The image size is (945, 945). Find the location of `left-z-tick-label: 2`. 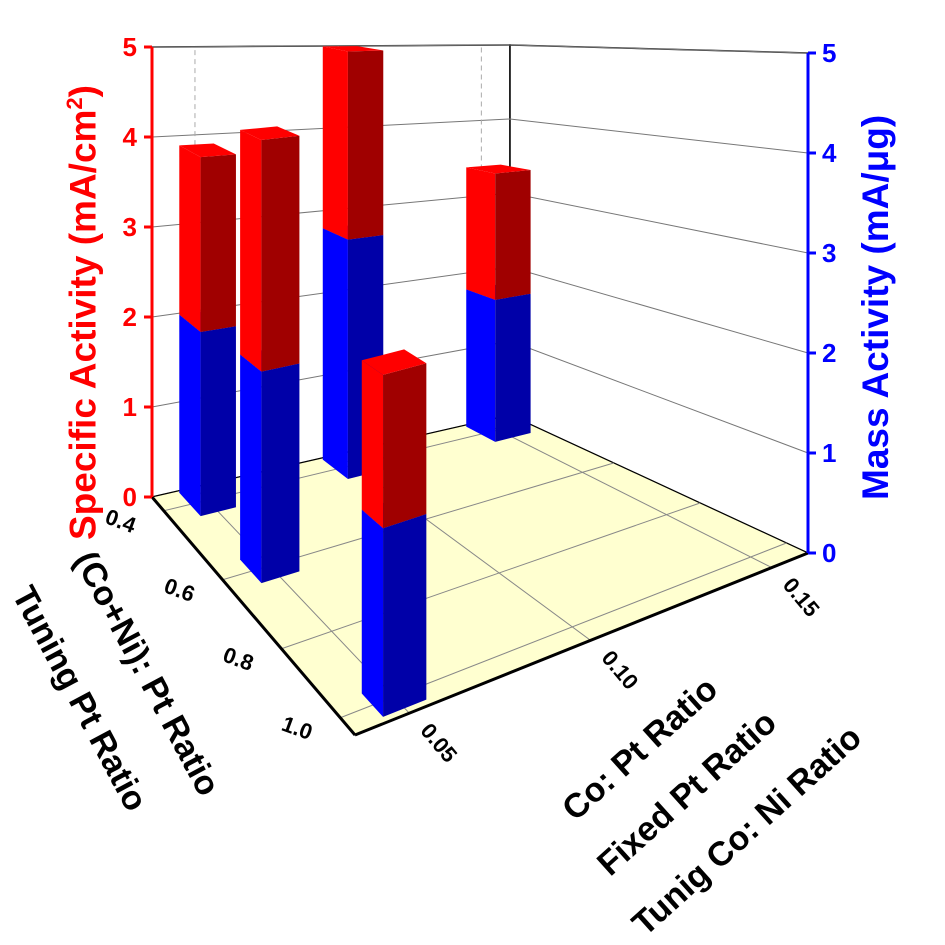

left-z-tick-label: 2 is located at coordinates (130, 317).